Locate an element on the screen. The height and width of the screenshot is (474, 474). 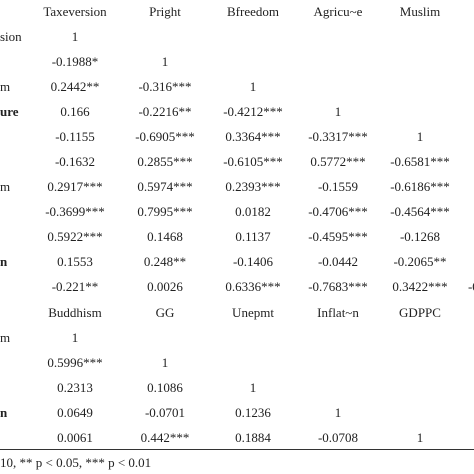
cell: 0.1468 is located at coordinates (165, 236).